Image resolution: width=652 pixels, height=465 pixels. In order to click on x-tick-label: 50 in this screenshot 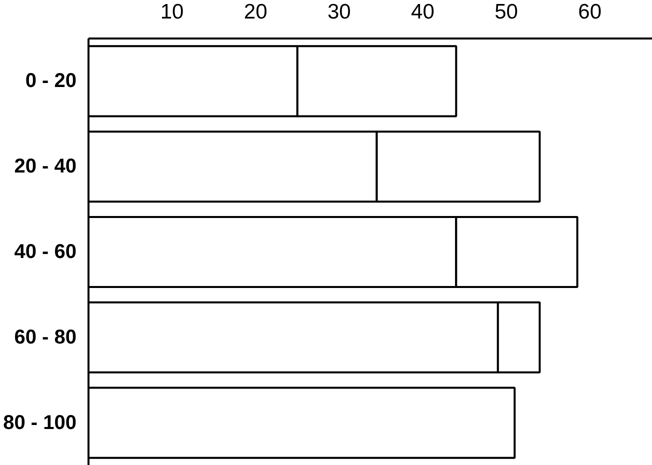, I will do `click(506, 12)`.